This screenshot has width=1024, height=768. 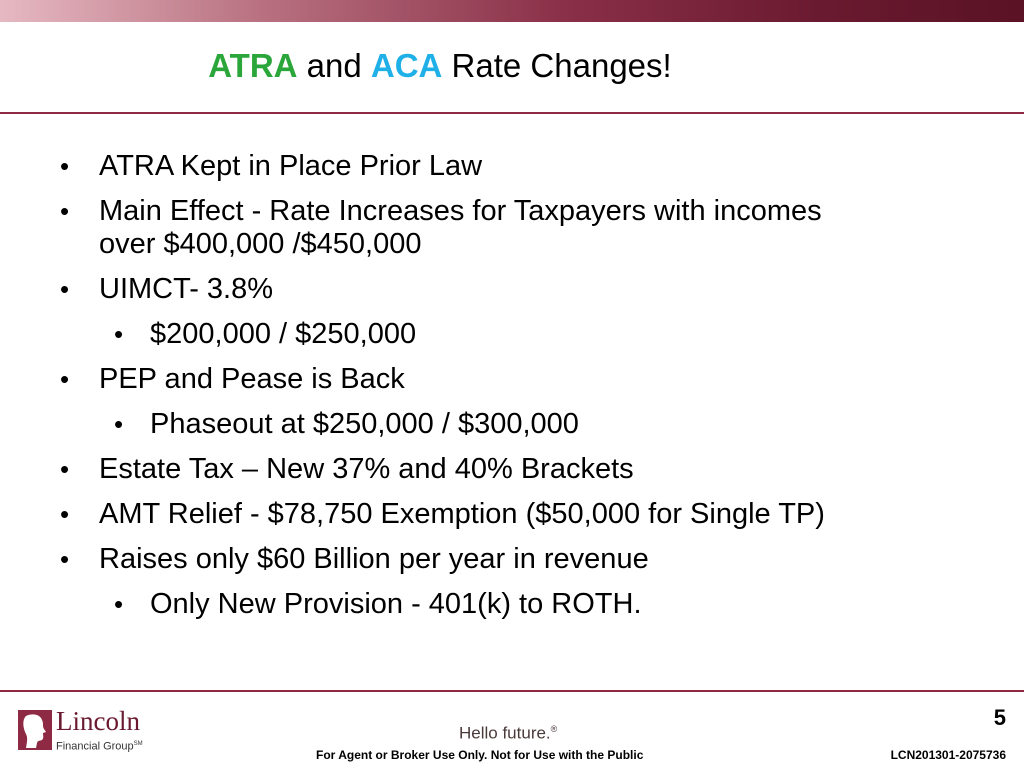 I want to click on title-and: and, so click(x=334, y=65).